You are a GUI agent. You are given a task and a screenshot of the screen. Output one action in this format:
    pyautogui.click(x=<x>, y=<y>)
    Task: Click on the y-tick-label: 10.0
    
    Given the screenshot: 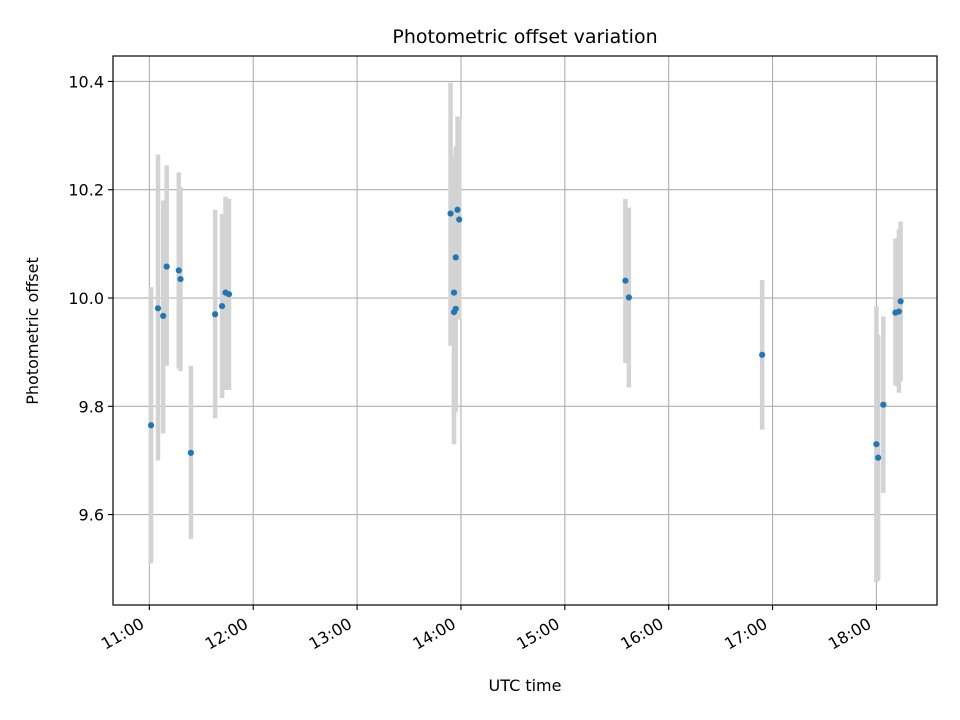 What is the action you would take?
    pyautogui.click(x=86, y=298)
    